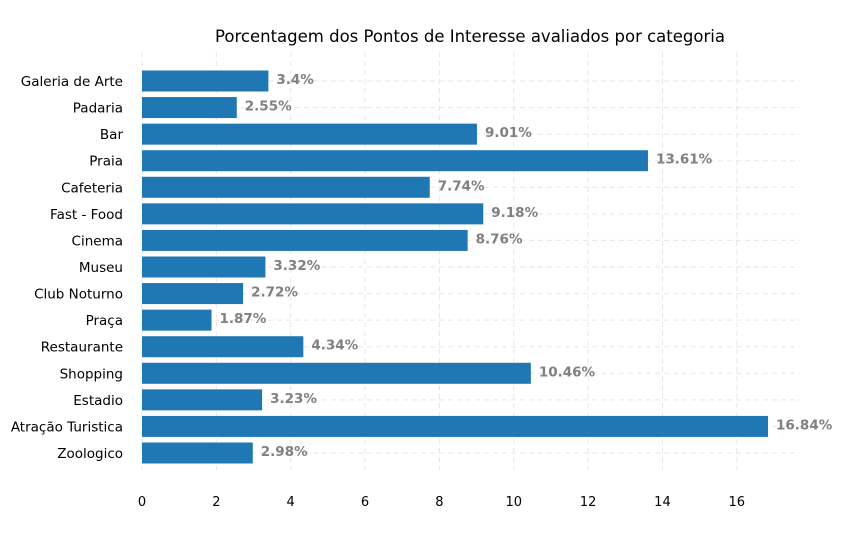 This screenshot has height=545, width=862. I want to click on x-tick-label: 0, so click(142, 502).